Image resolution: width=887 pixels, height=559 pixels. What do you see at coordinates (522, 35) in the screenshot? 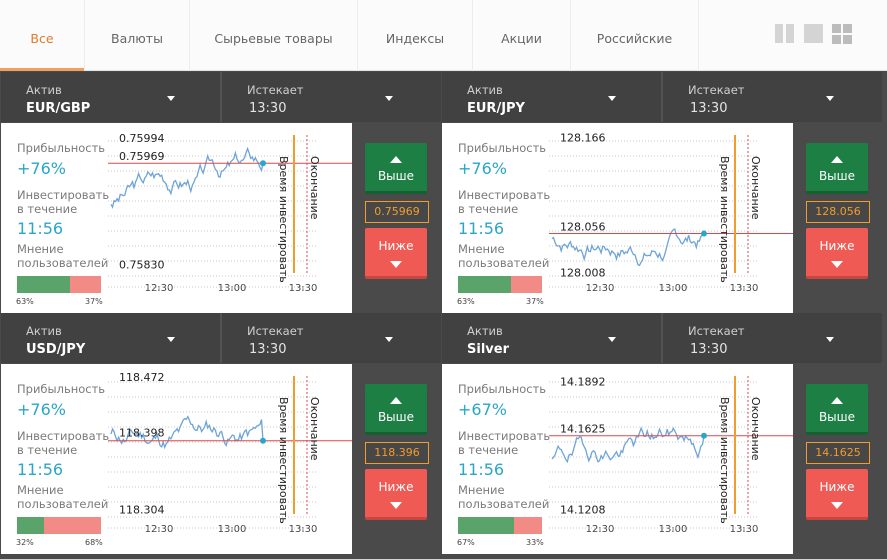
I see `tab-stocks: Акции` at bounding box center [522, 35].